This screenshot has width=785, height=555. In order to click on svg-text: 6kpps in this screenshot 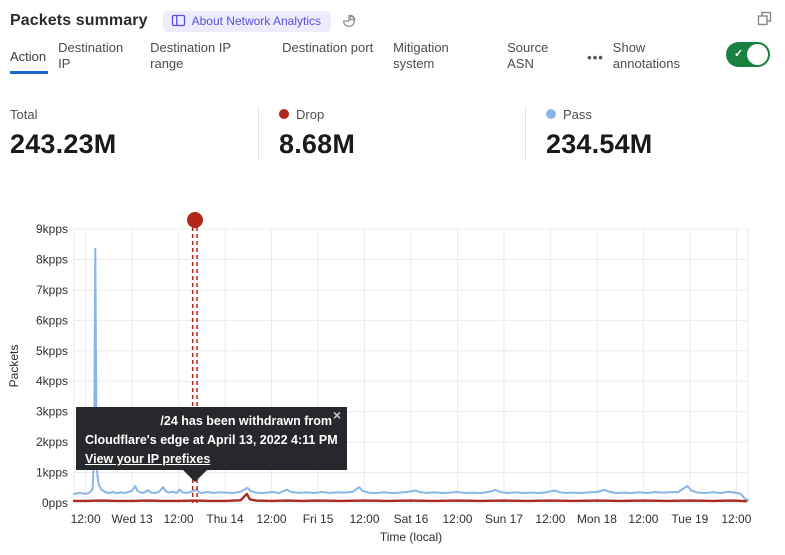, I will do `click(52, 320)`.